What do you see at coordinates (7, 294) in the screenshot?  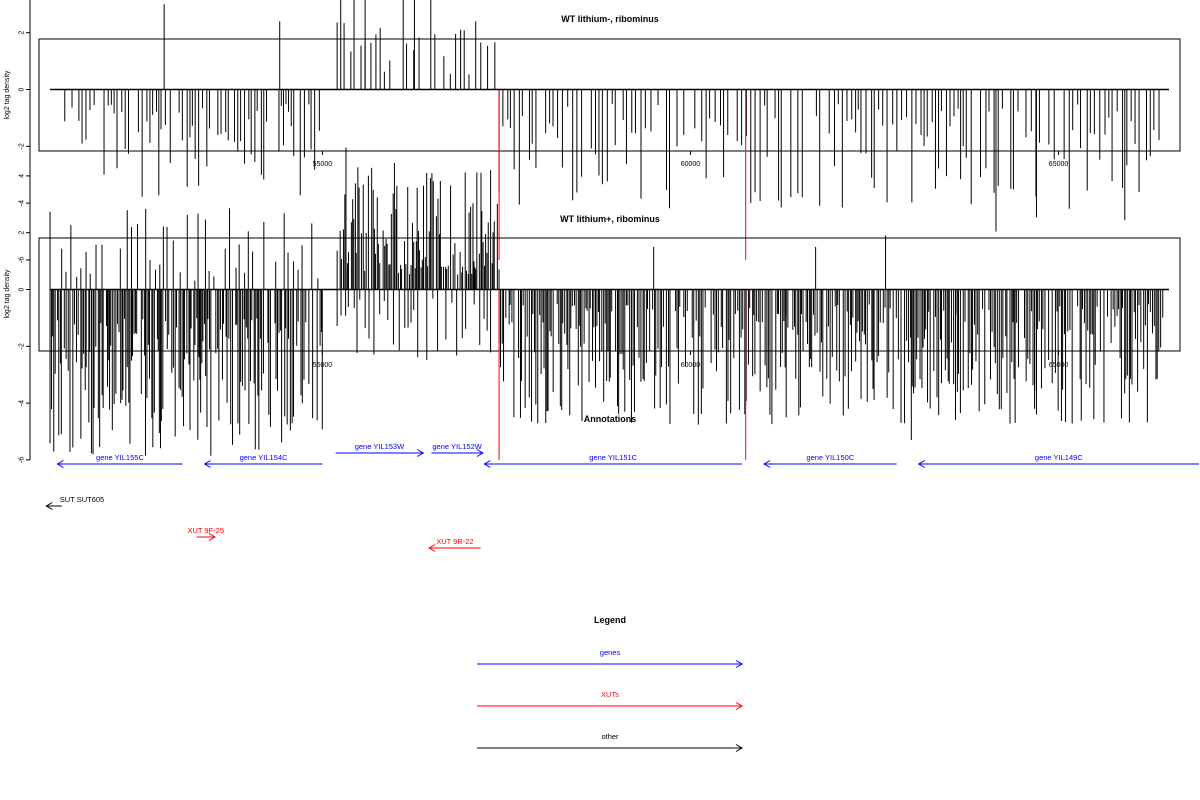 I see `y-axis-label-lithium-plus: log2 tag density` at bounding box center [7, 294].